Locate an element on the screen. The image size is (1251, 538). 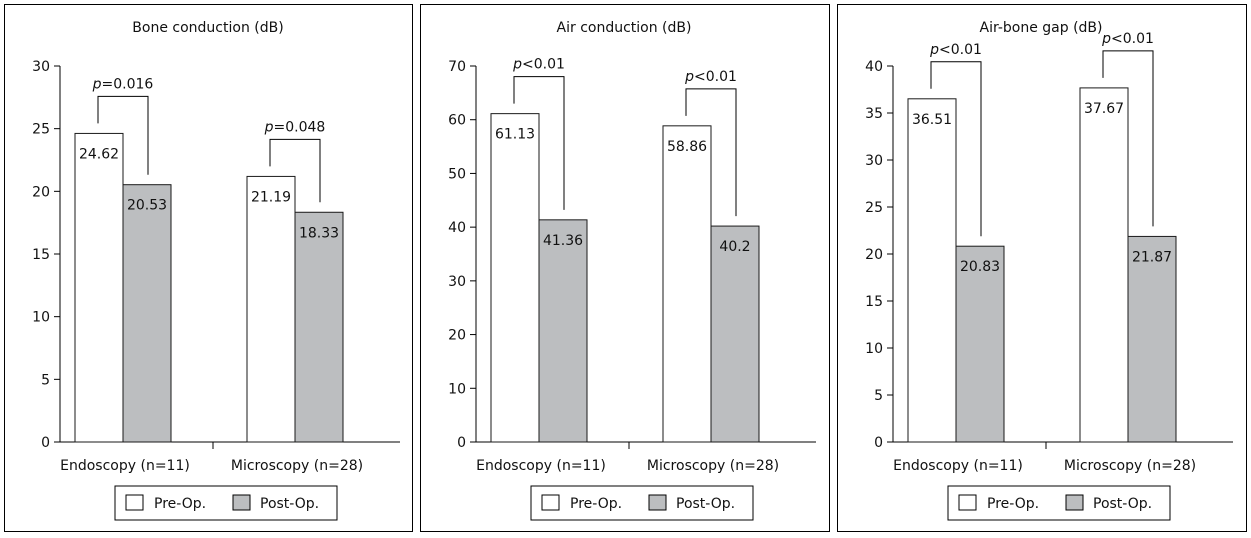
y-tick-label: 70 is located at coordinates (457, 67).